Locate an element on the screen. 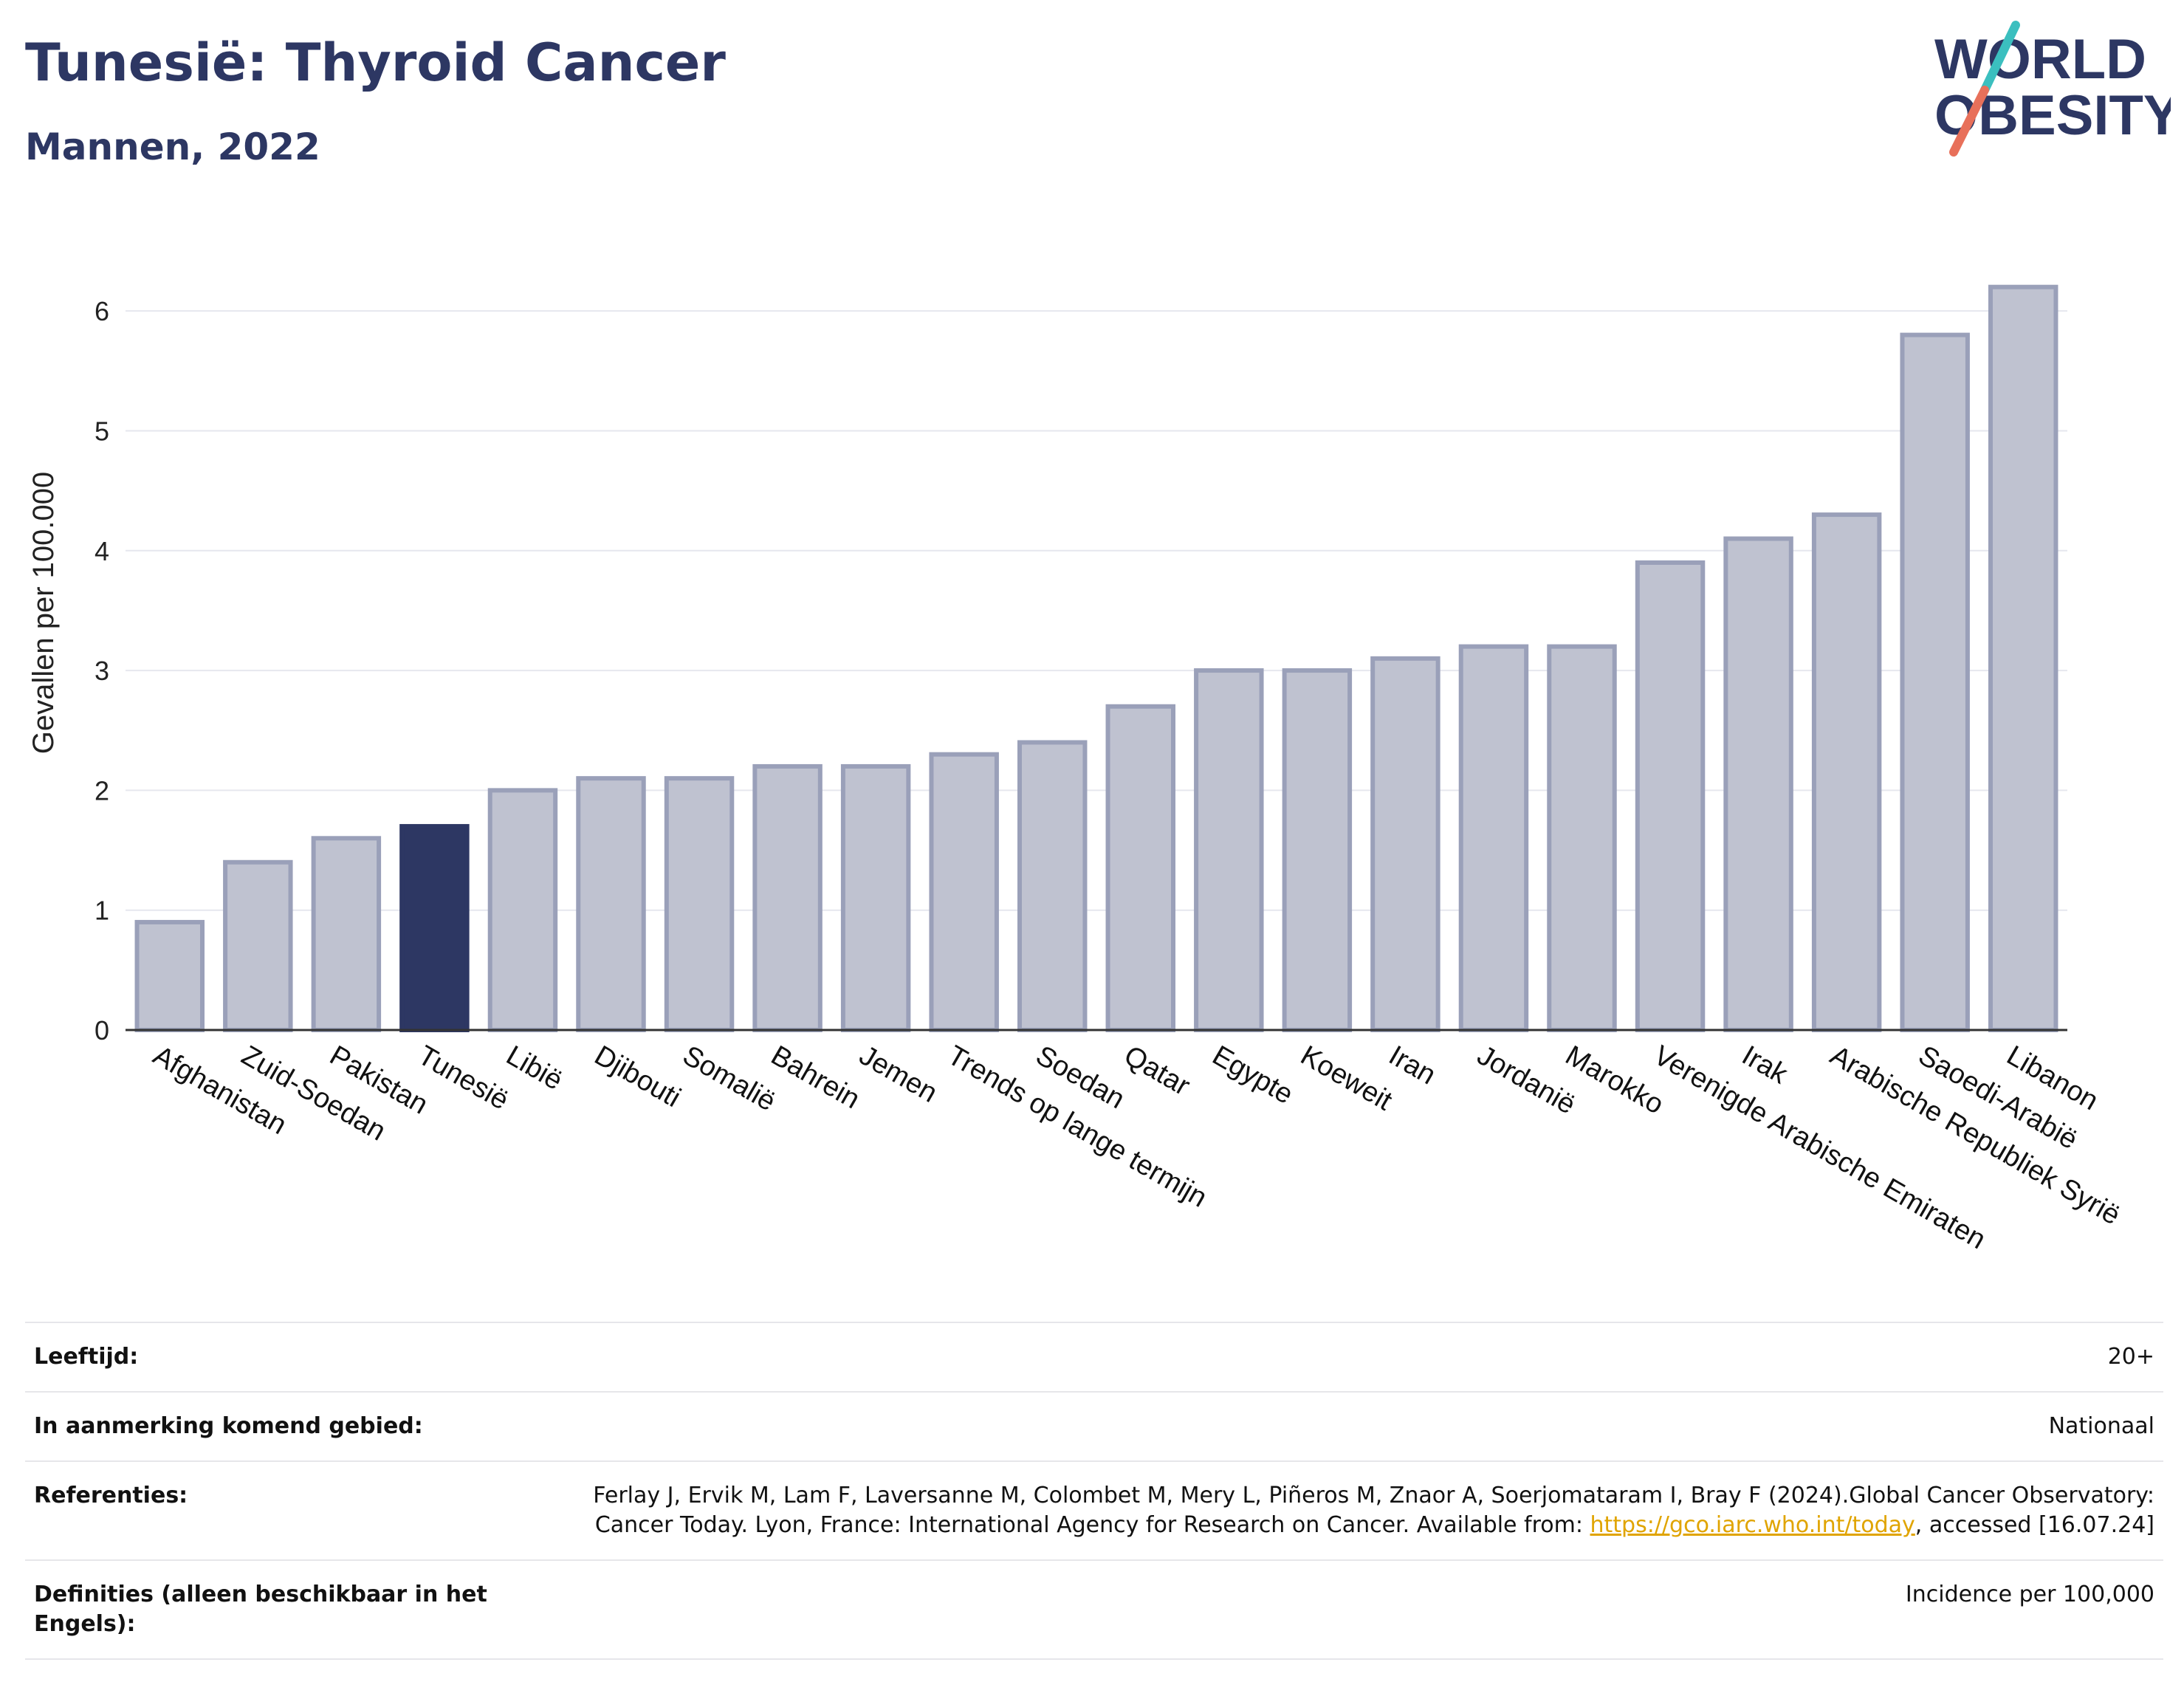  meta-row-area: In aanmerking komend gebied: Nationaal is located at coordinates (1094, 1426).